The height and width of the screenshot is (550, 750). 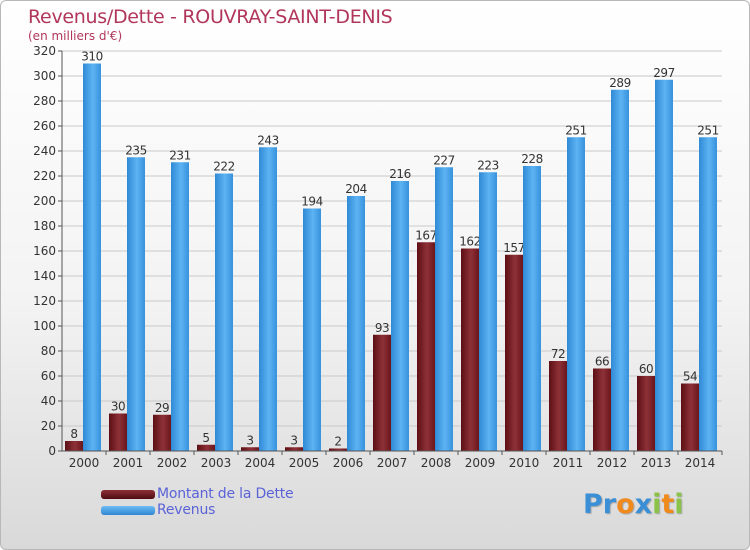 I want to click on data-label: 162, so click(x=469, y=242).